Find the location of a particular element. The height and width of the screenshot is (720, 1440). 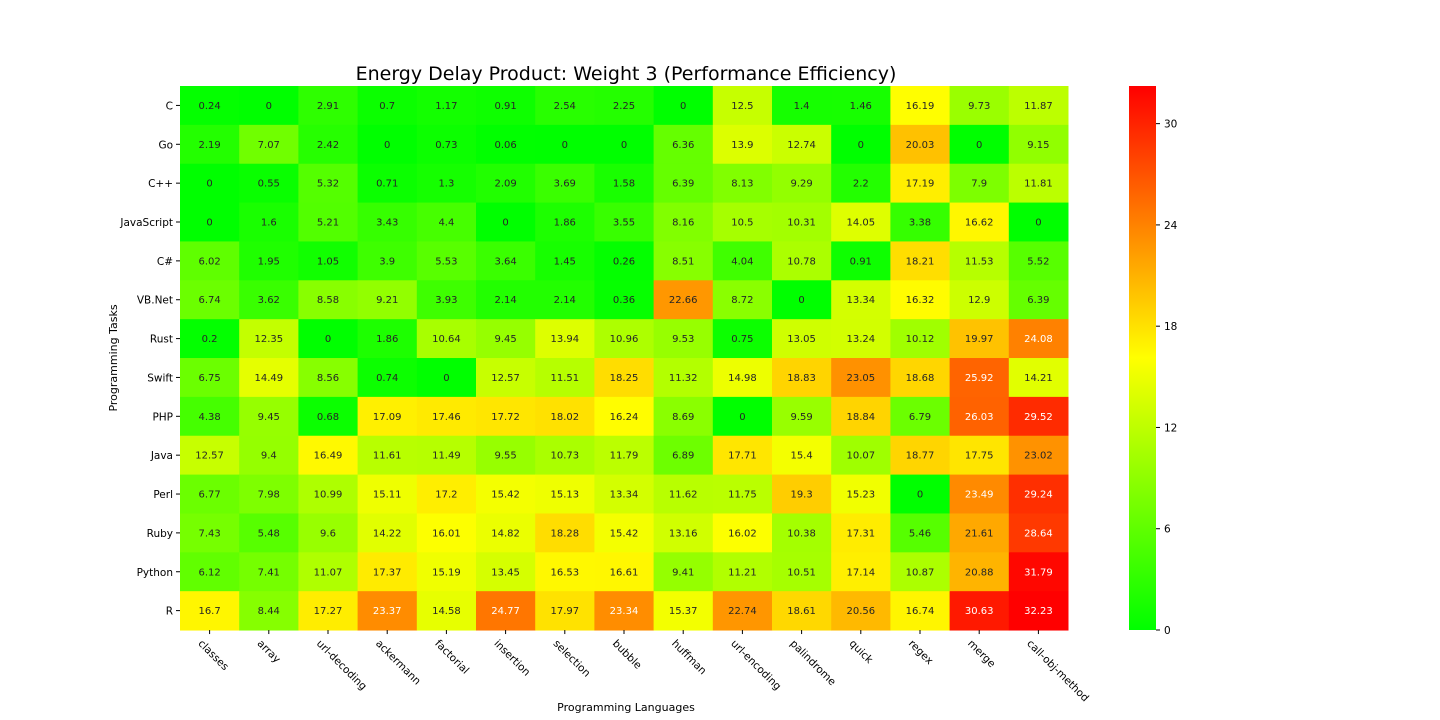

row-tick-label: Ruby is located at coordinates (160, 534).